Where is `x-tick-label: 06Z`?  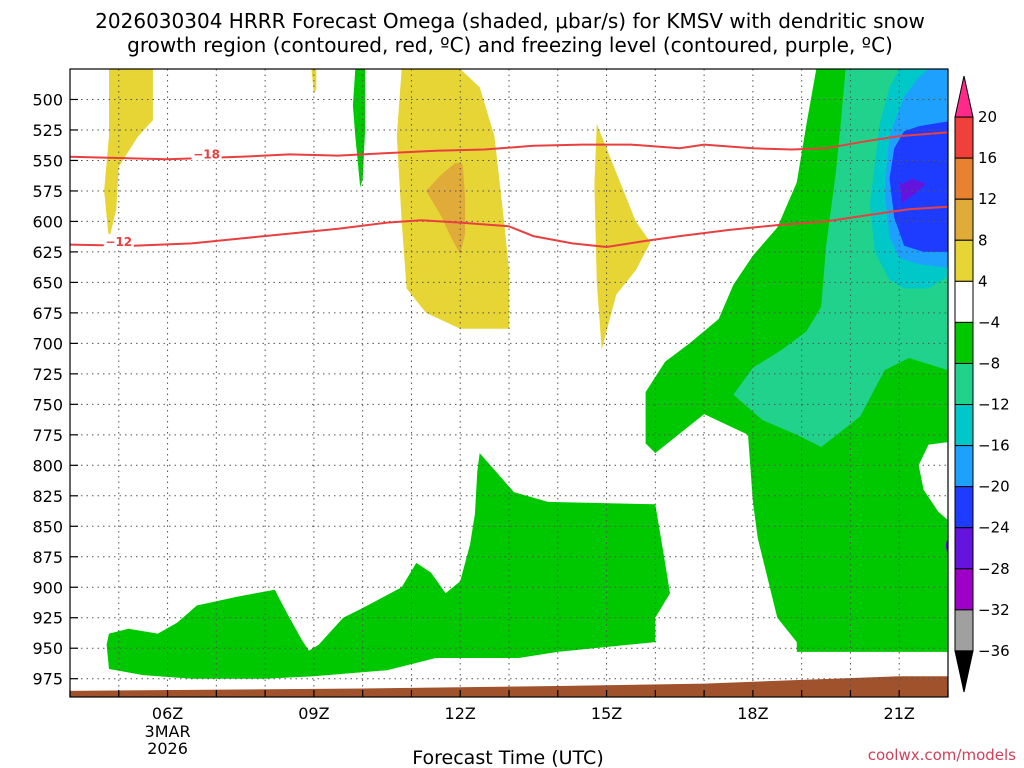
x-tick-label: 06Z is located at coordinates (167, 713).